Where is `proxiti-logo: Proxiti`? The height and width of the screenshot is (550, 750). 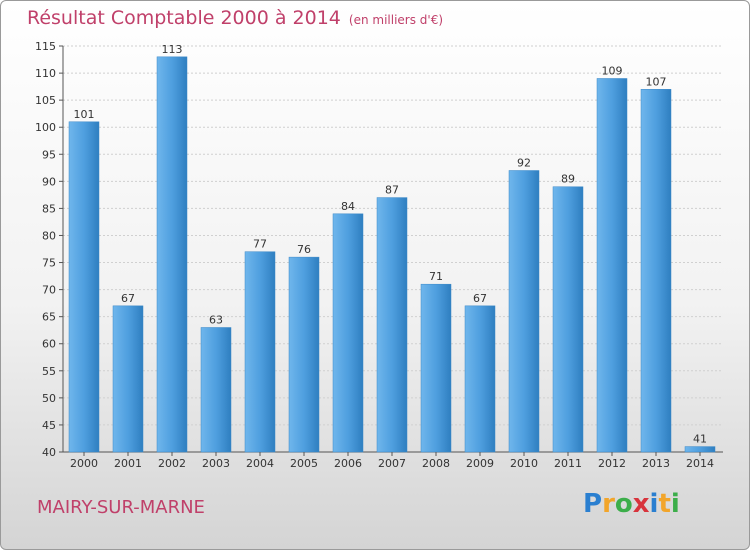 proxiti-logo: Proxiti is located at coordinates (631, 504).